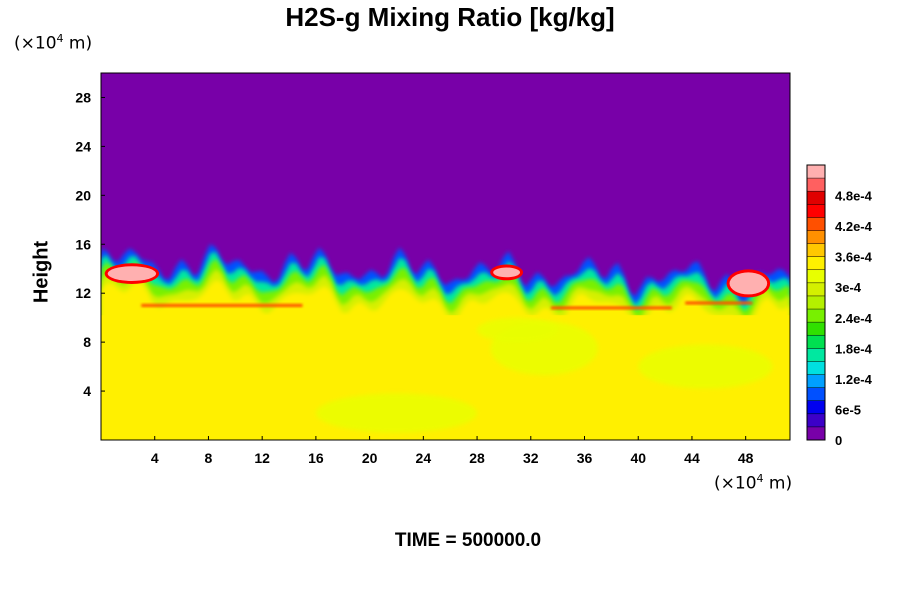 Image resolution: width=900 pixels, height=600 pixels. What do you see at coordinates (854, 196) in the screenshot?
I see `colorbar-label: 4.8e-4` at bounding box center [854, 196].